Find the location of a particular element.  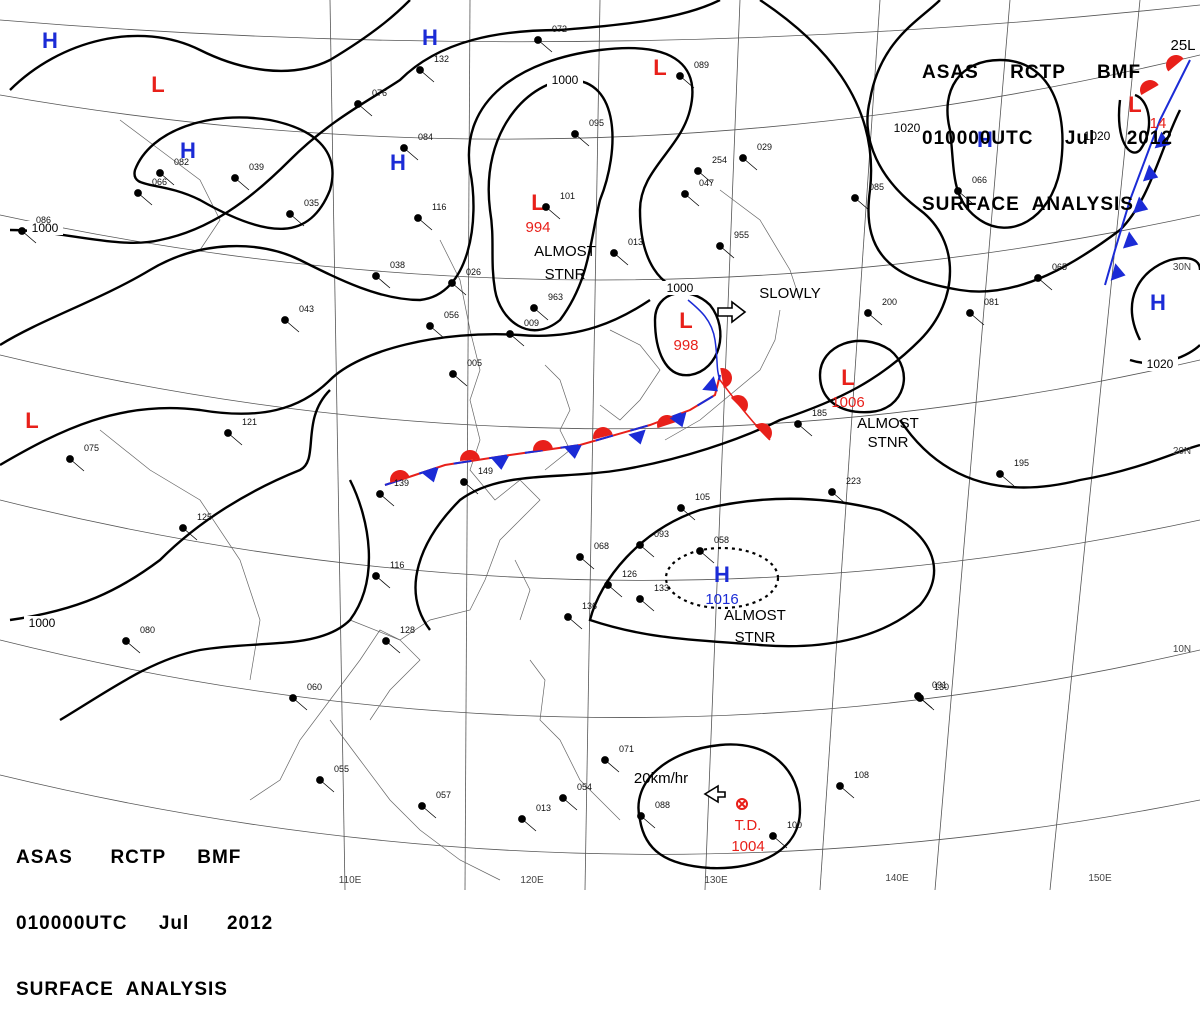

station-plot: 055 is located at coordinates (332, 778).